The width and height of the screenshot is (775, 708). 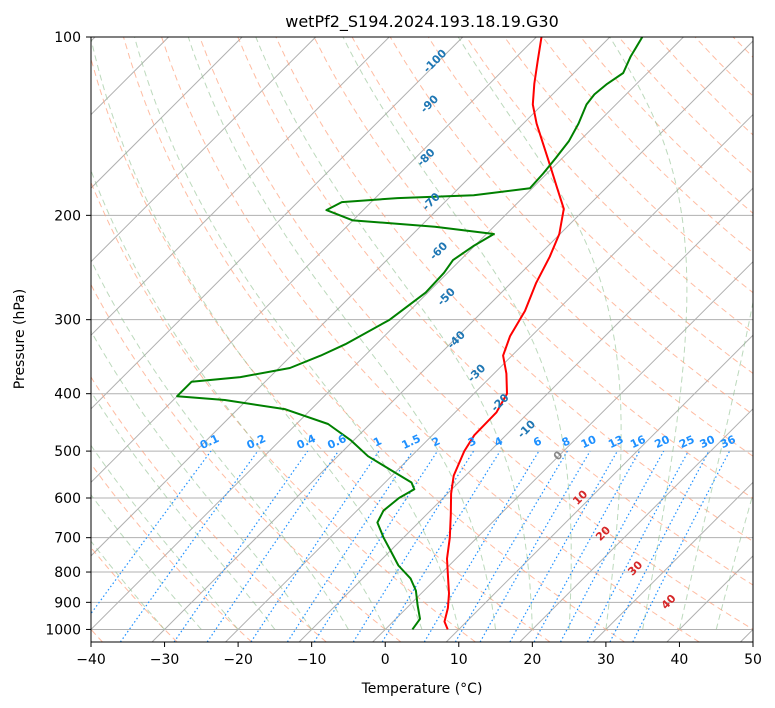 I want to click on y-axis-title: Pressure (hPa), so click(x=20, y=339).